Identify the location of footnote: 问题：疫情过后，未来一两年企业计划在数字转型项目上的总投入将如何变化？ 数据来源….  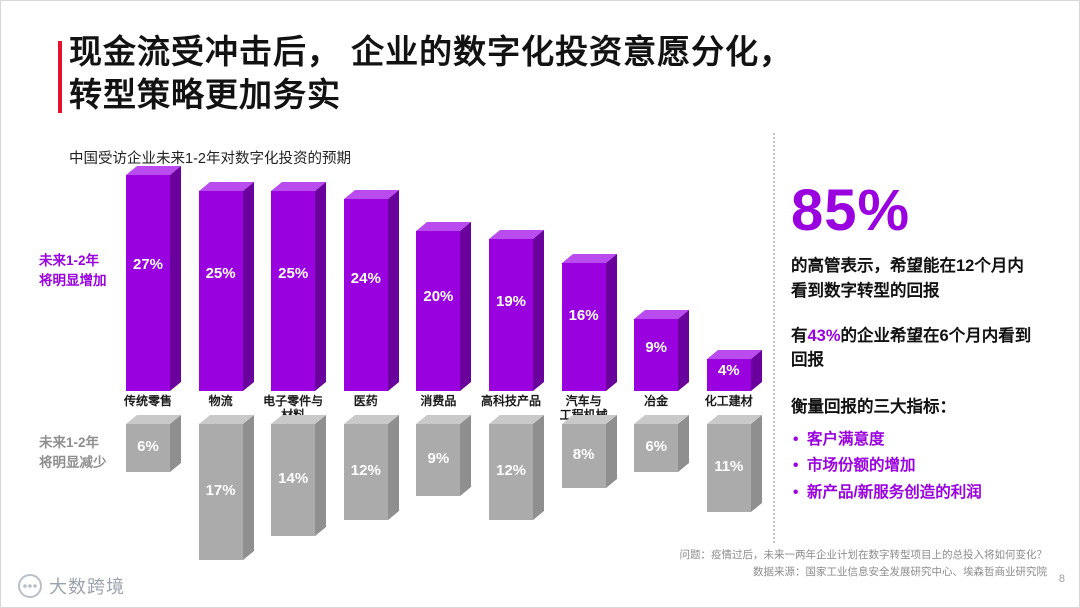
(864, 564).